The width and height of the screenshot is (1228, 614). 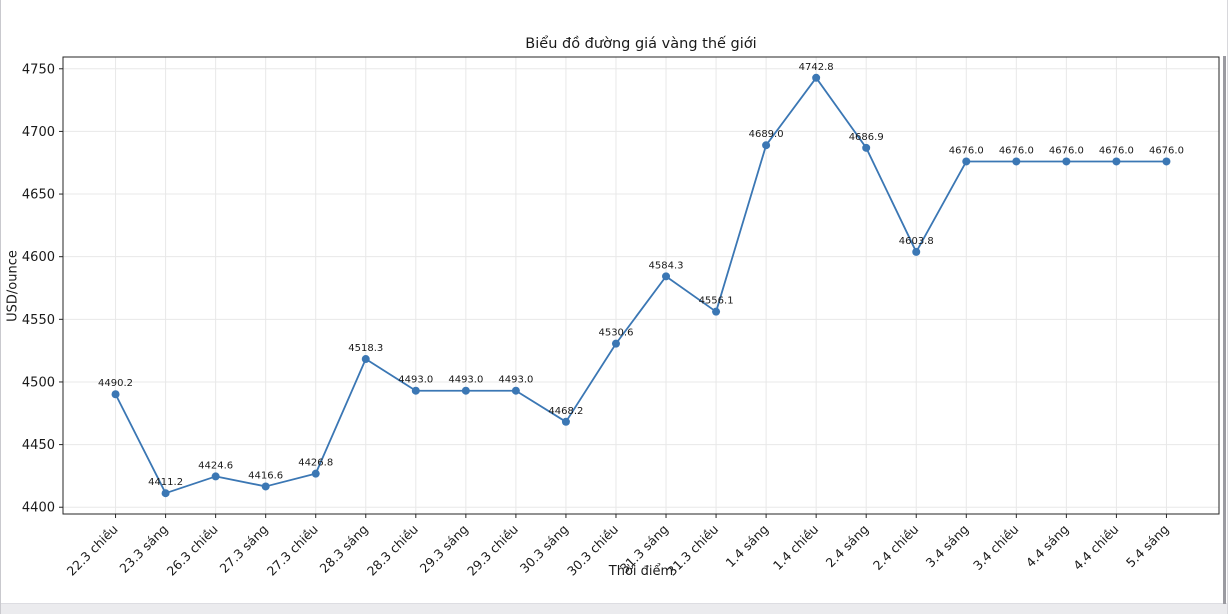 What do you see at coordinates (38, 257) in the screenshot?
I see `y-tick-label: 4600` at bounding box center [38, 257].